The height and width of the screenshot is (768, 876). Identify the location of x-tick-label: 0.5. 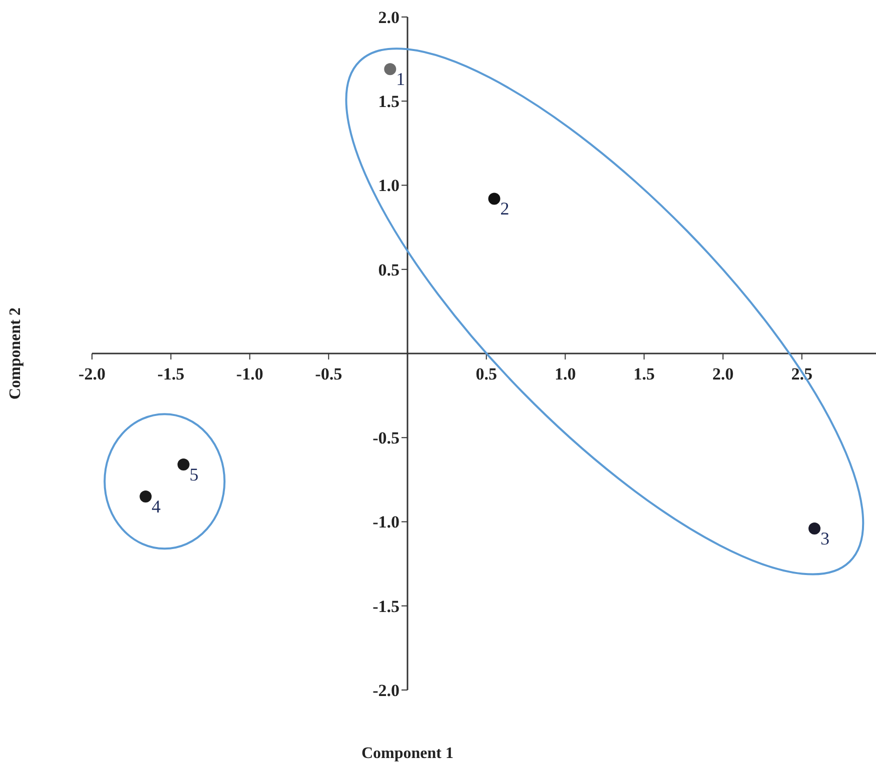
(486, 374).